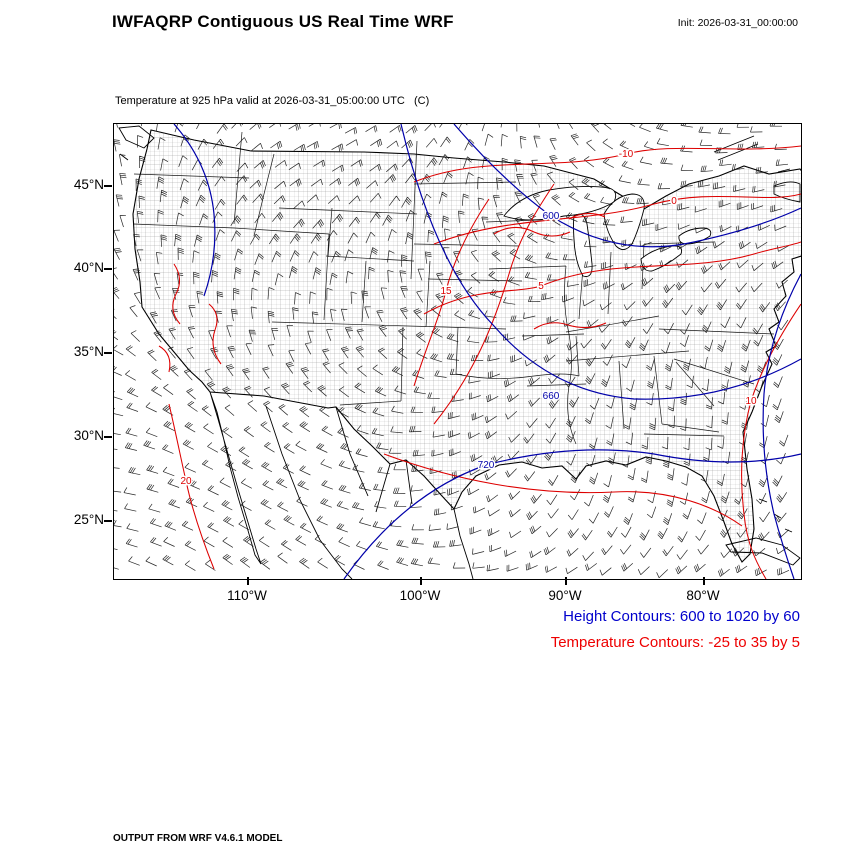 The image size is (850, 850). Describe the element at coordinates (88, 184) in the screenshot. I see `lat-tick-label: 45°N` at that location.